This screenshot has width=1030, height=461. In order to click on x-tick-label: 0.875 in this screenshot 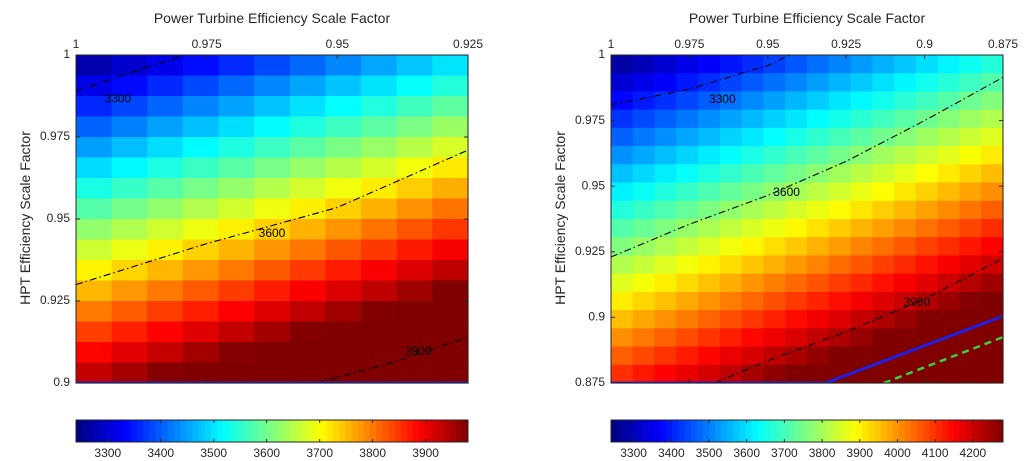, I will do `click(1003, 44)`.